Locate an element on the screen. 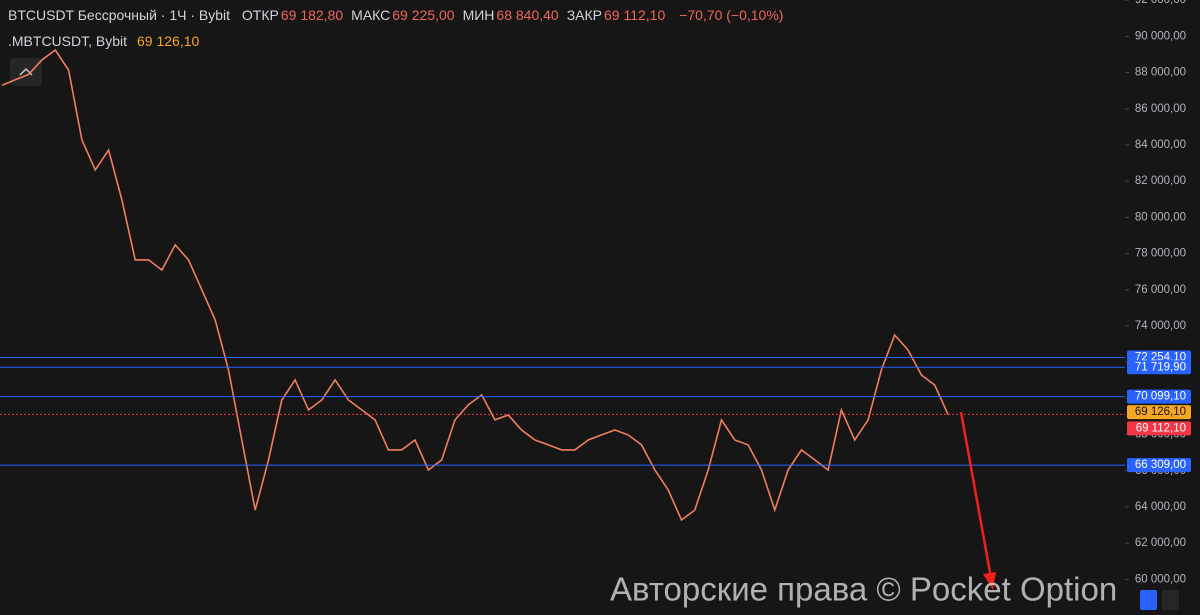 This screenshot has width=1200, height=615. ohlc-label: ОТКР is located at coordinates (260, 15).